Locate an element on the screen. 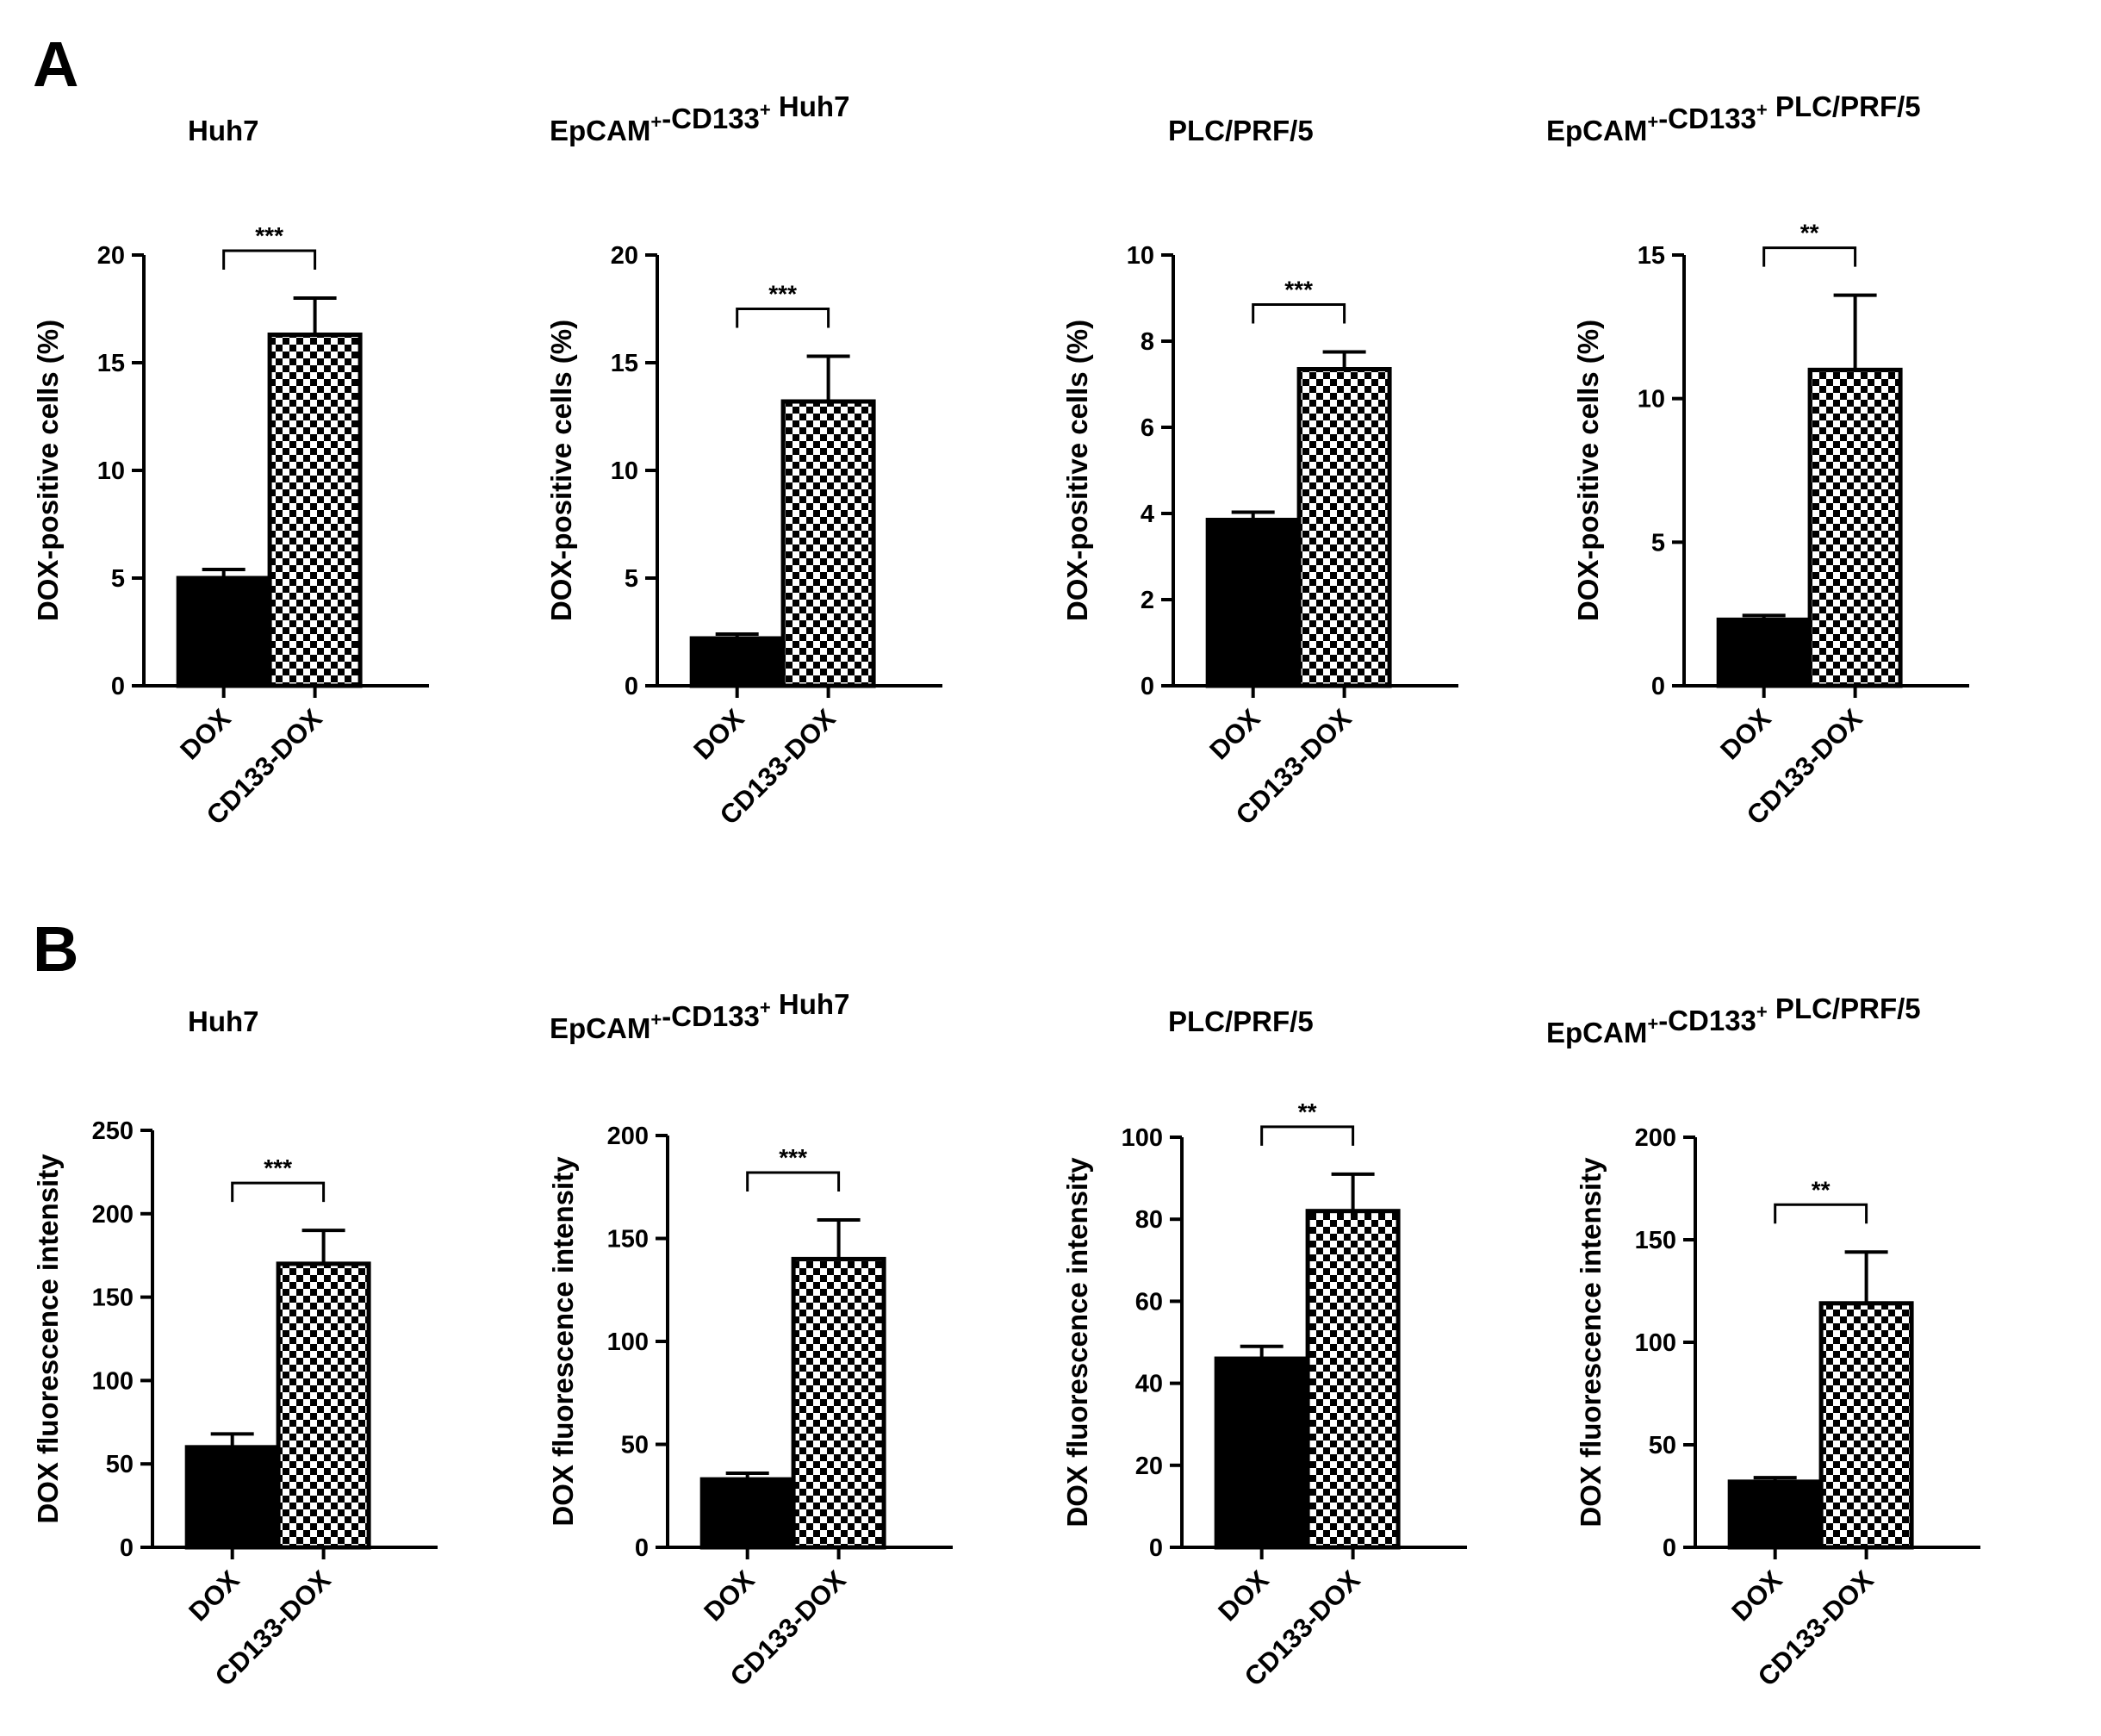 This screenshot has width=2101, height=1736. panel-letter: A is located at coordinates (55, 64).